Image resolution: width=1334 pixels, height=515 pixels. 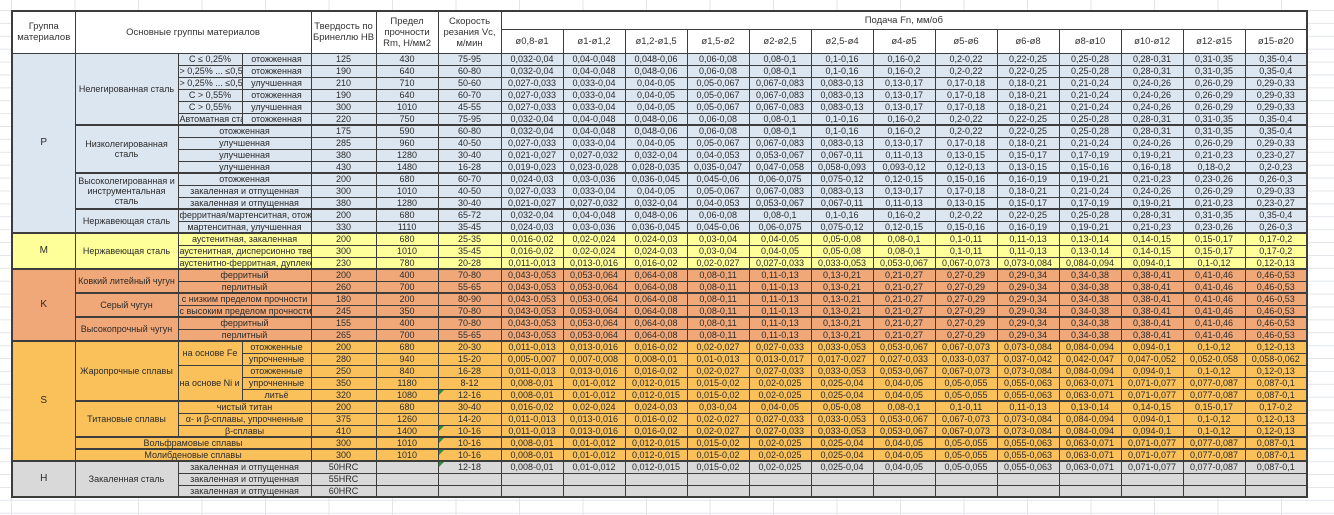 What do you see at coordinates (966, 95) in the screenshot?
I see `feed-value-cell: 0,17-0,18` at bounding box center [966, 95].